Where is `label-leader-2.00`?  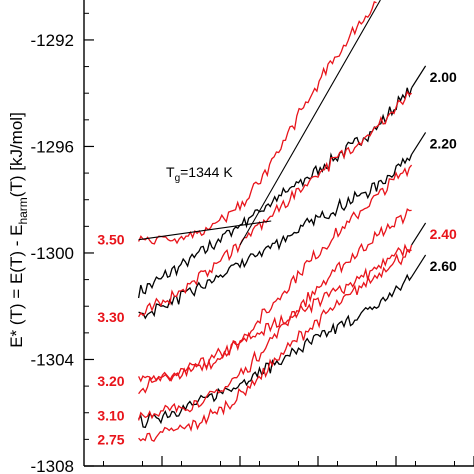
label-leader-2.00 is located at coordinates (419, 77).